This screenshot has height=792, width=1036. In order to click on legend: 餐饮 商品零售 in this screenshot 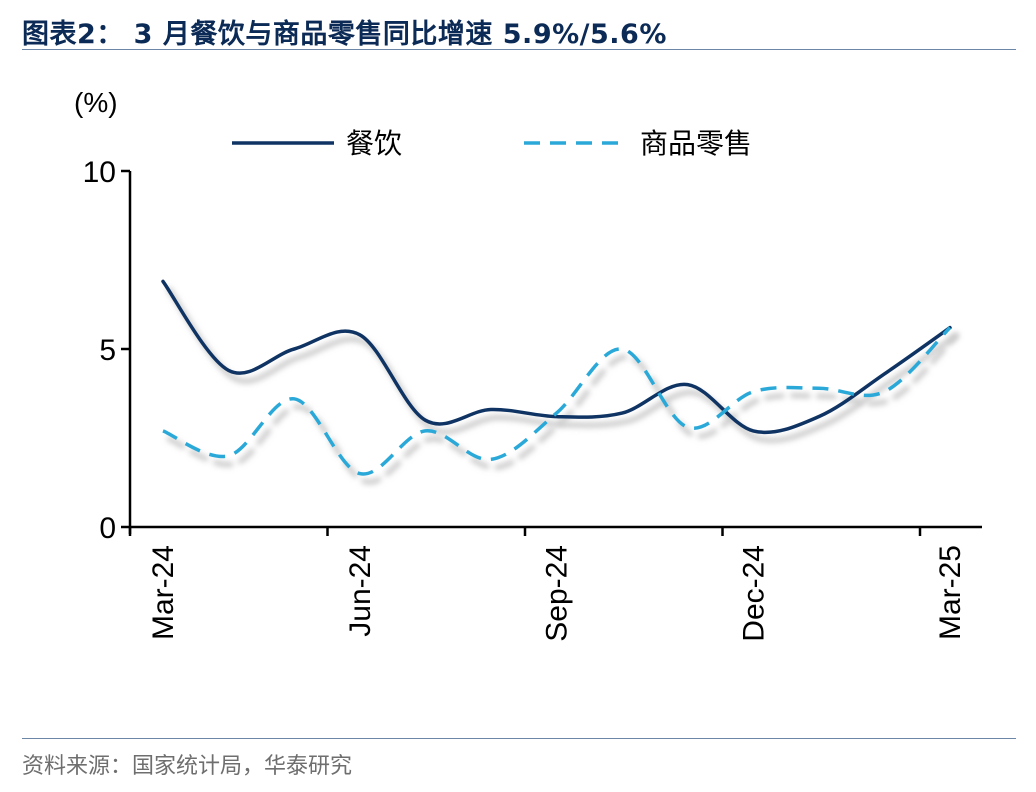, I will do `click(492, 143)`.